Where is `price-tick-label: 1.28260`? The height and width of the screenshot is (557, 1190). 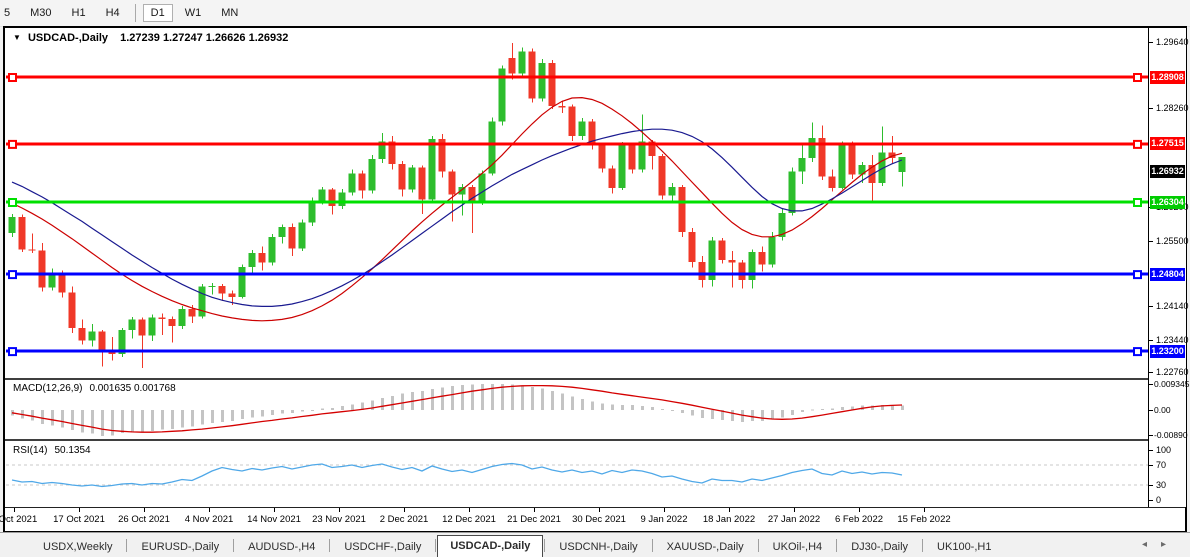
price-tick-label: 1.28260 is located at coordinates (1172, 108).